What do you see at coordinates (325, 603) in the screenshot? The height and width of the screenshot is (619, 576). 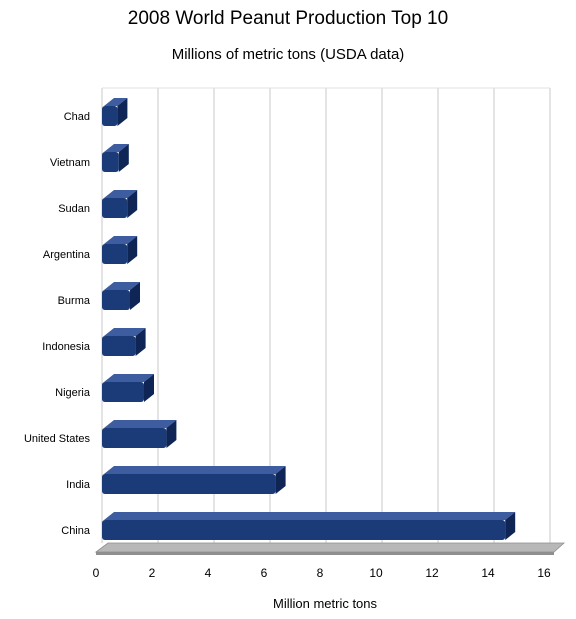 I see `x-axis-title: Million metric tons` at bounding box center [325, 603].